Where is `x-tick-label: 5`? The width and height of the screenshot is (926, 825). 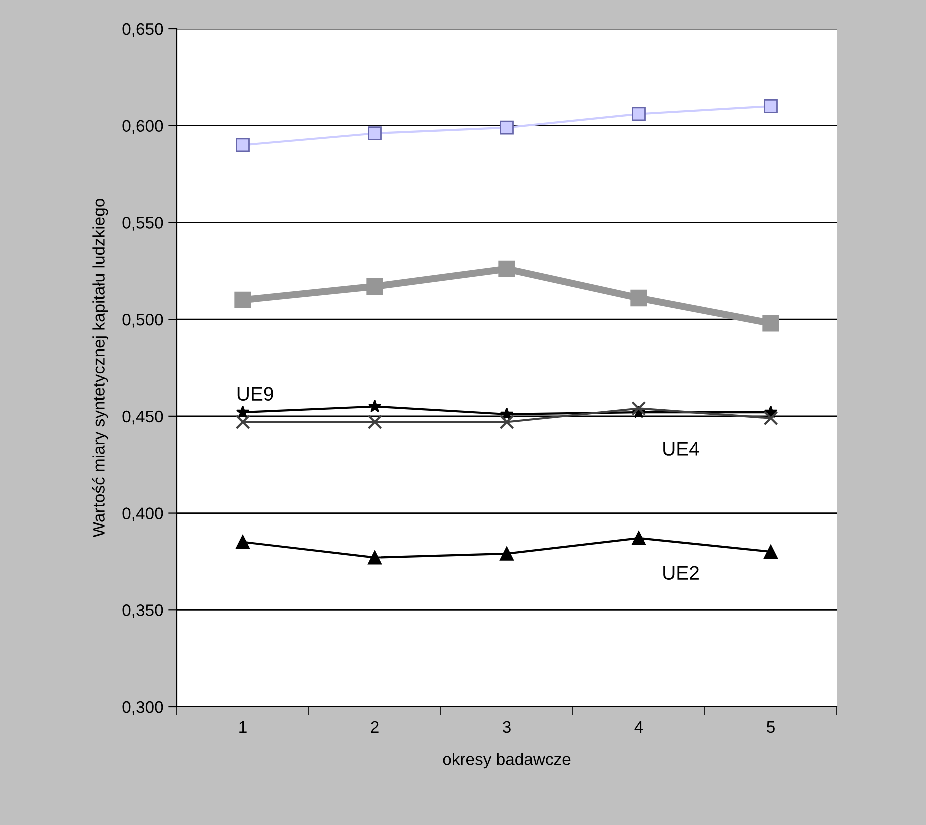 x-tick-label: 5 is located at coordinates (771, 728).